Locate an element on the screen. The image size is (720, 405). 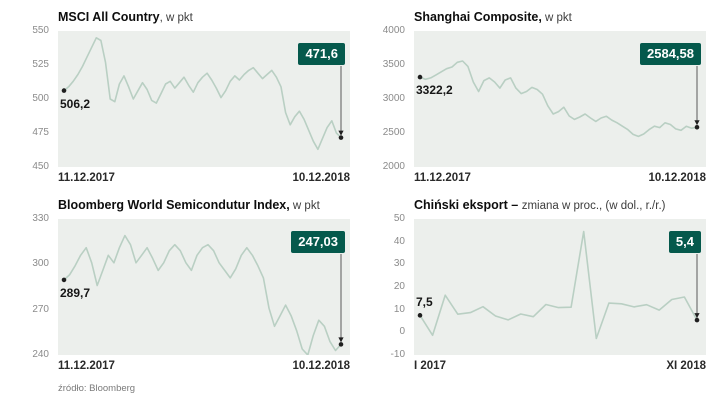
end-value-badge: 247,03 is located at coordinates (318, 242).